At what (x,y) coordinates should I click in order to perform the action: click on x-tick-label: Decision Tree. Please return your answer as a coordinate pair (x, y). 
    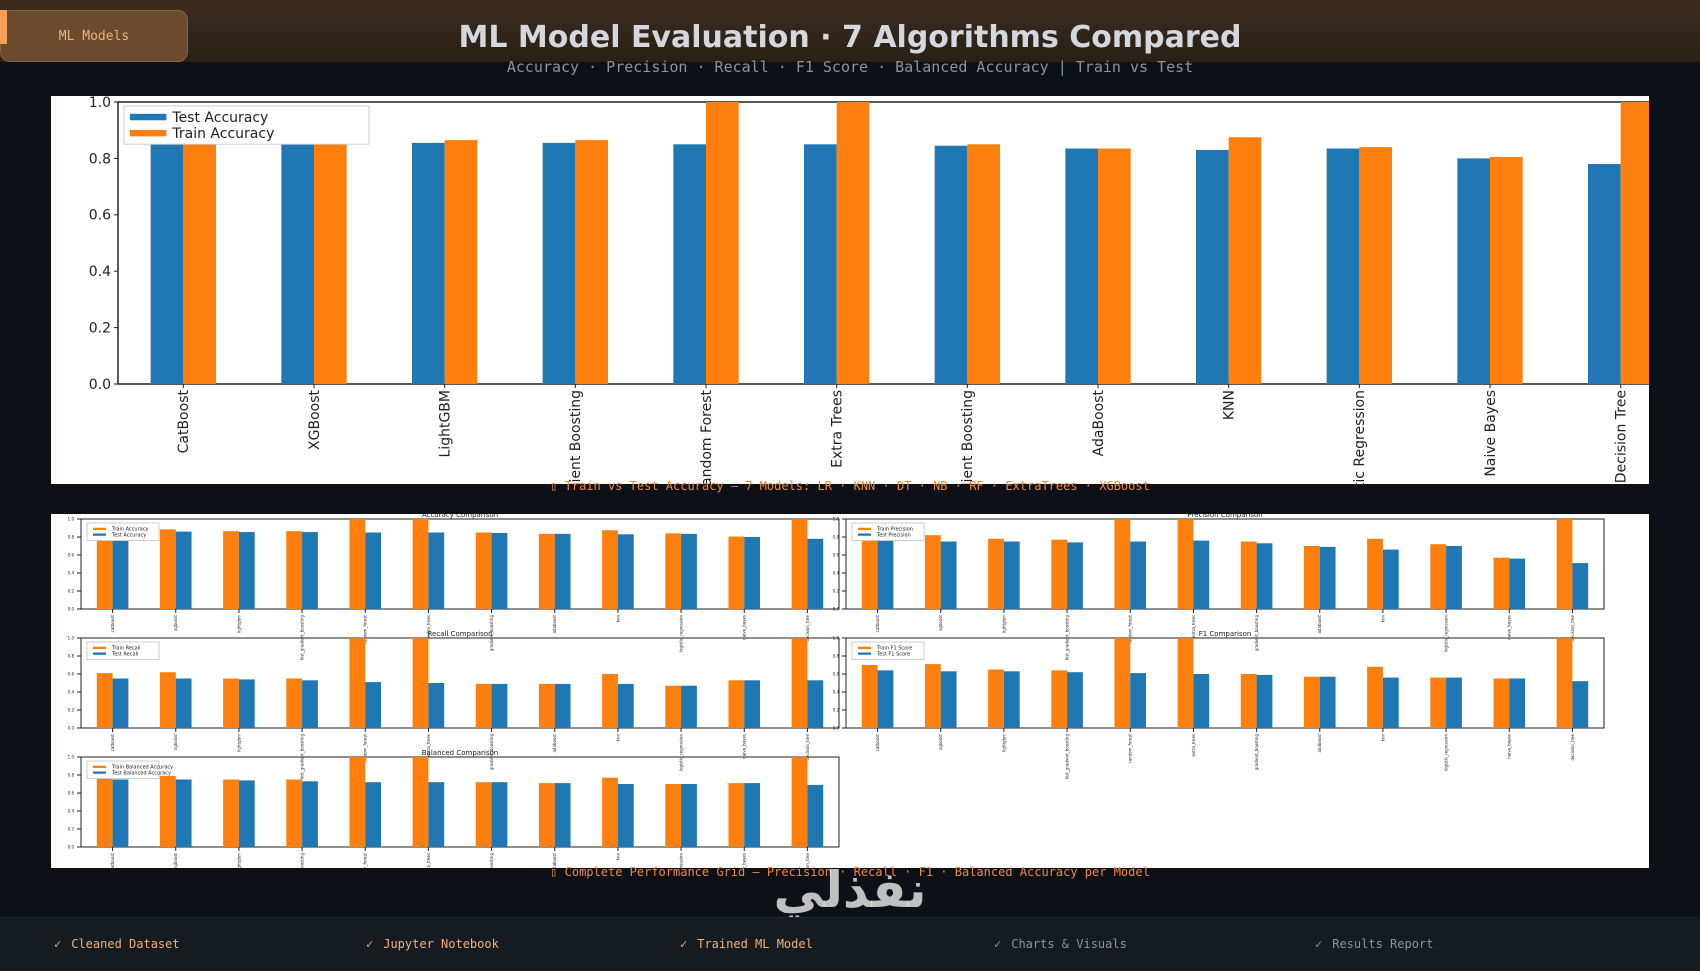
    Looking at the image, I should click on (1622, 436).